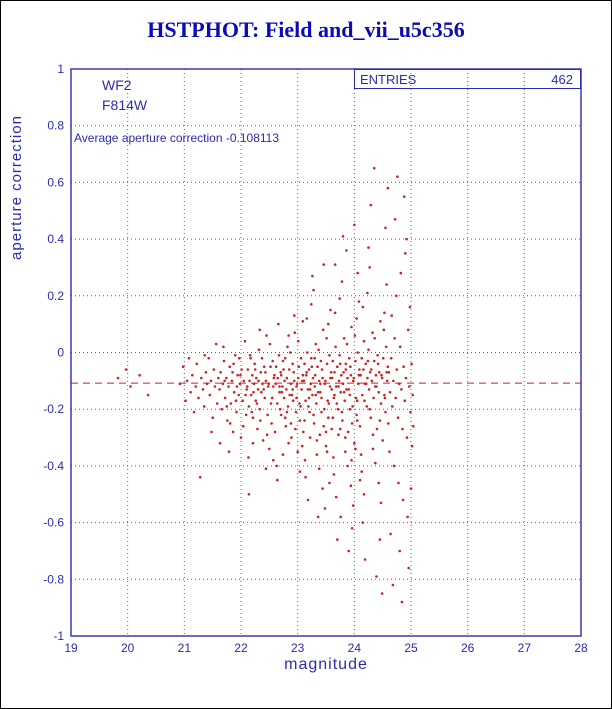 The image size is (612, 709). What do you see at coordinates (58, 636) in the screenshot?
I see `y-tick-label: -1` at bounding box center [58, 636].